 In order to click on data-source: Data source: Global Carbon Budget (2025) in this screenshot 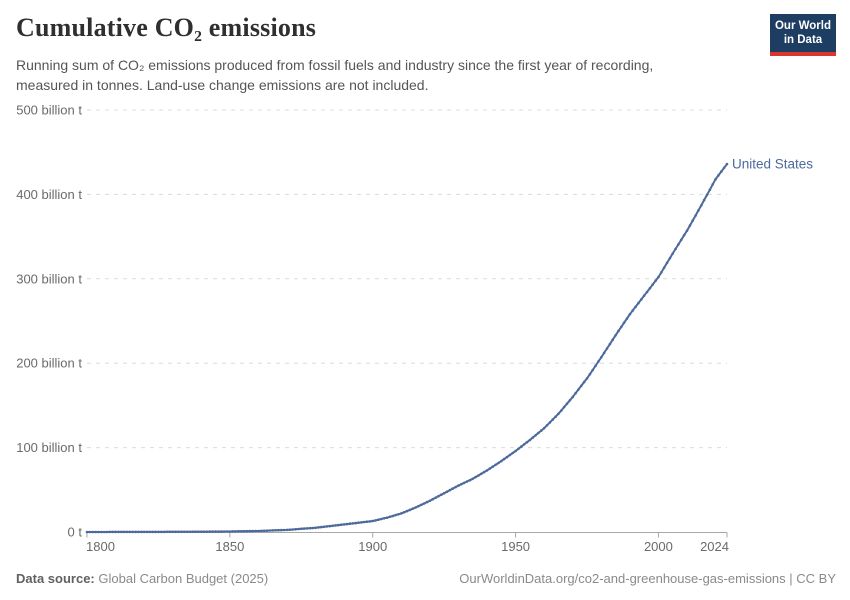, I will do `click(142, 578)`.